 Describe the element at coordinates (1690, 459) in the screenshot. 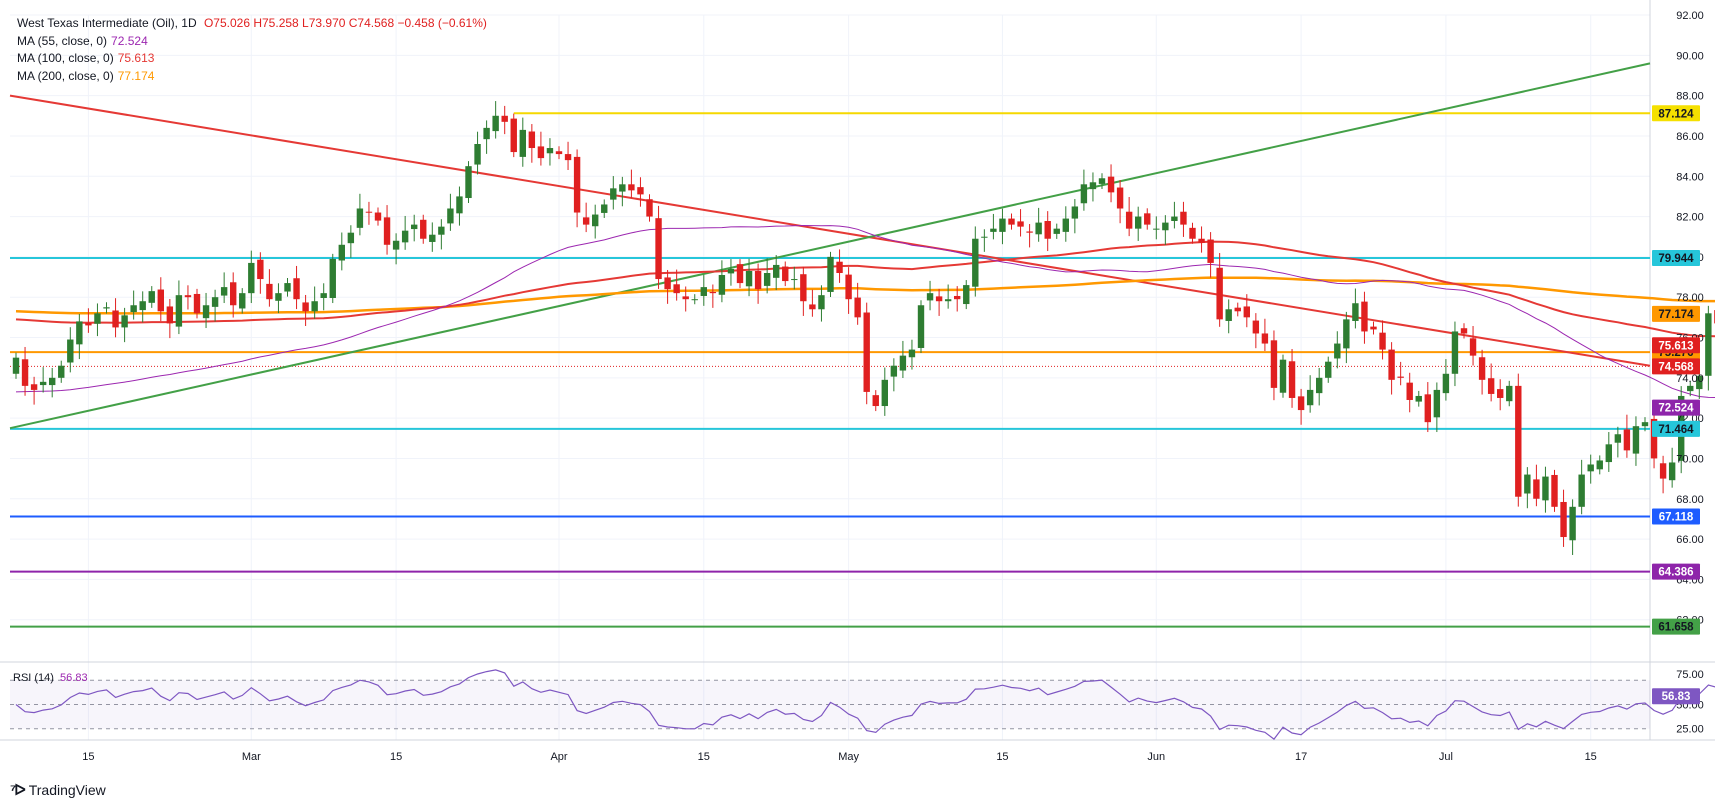

I see `price-axis-label: 70.00` at that location.